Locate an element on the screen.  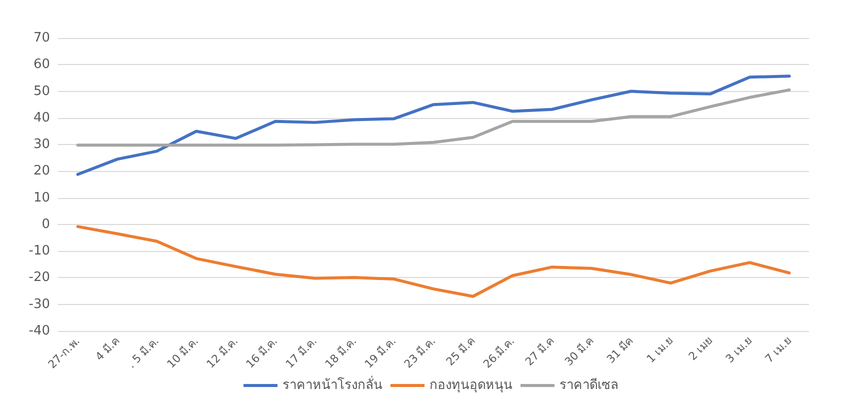
x-tick-label: 27 มี.ค is located at coordinates (539, 351).